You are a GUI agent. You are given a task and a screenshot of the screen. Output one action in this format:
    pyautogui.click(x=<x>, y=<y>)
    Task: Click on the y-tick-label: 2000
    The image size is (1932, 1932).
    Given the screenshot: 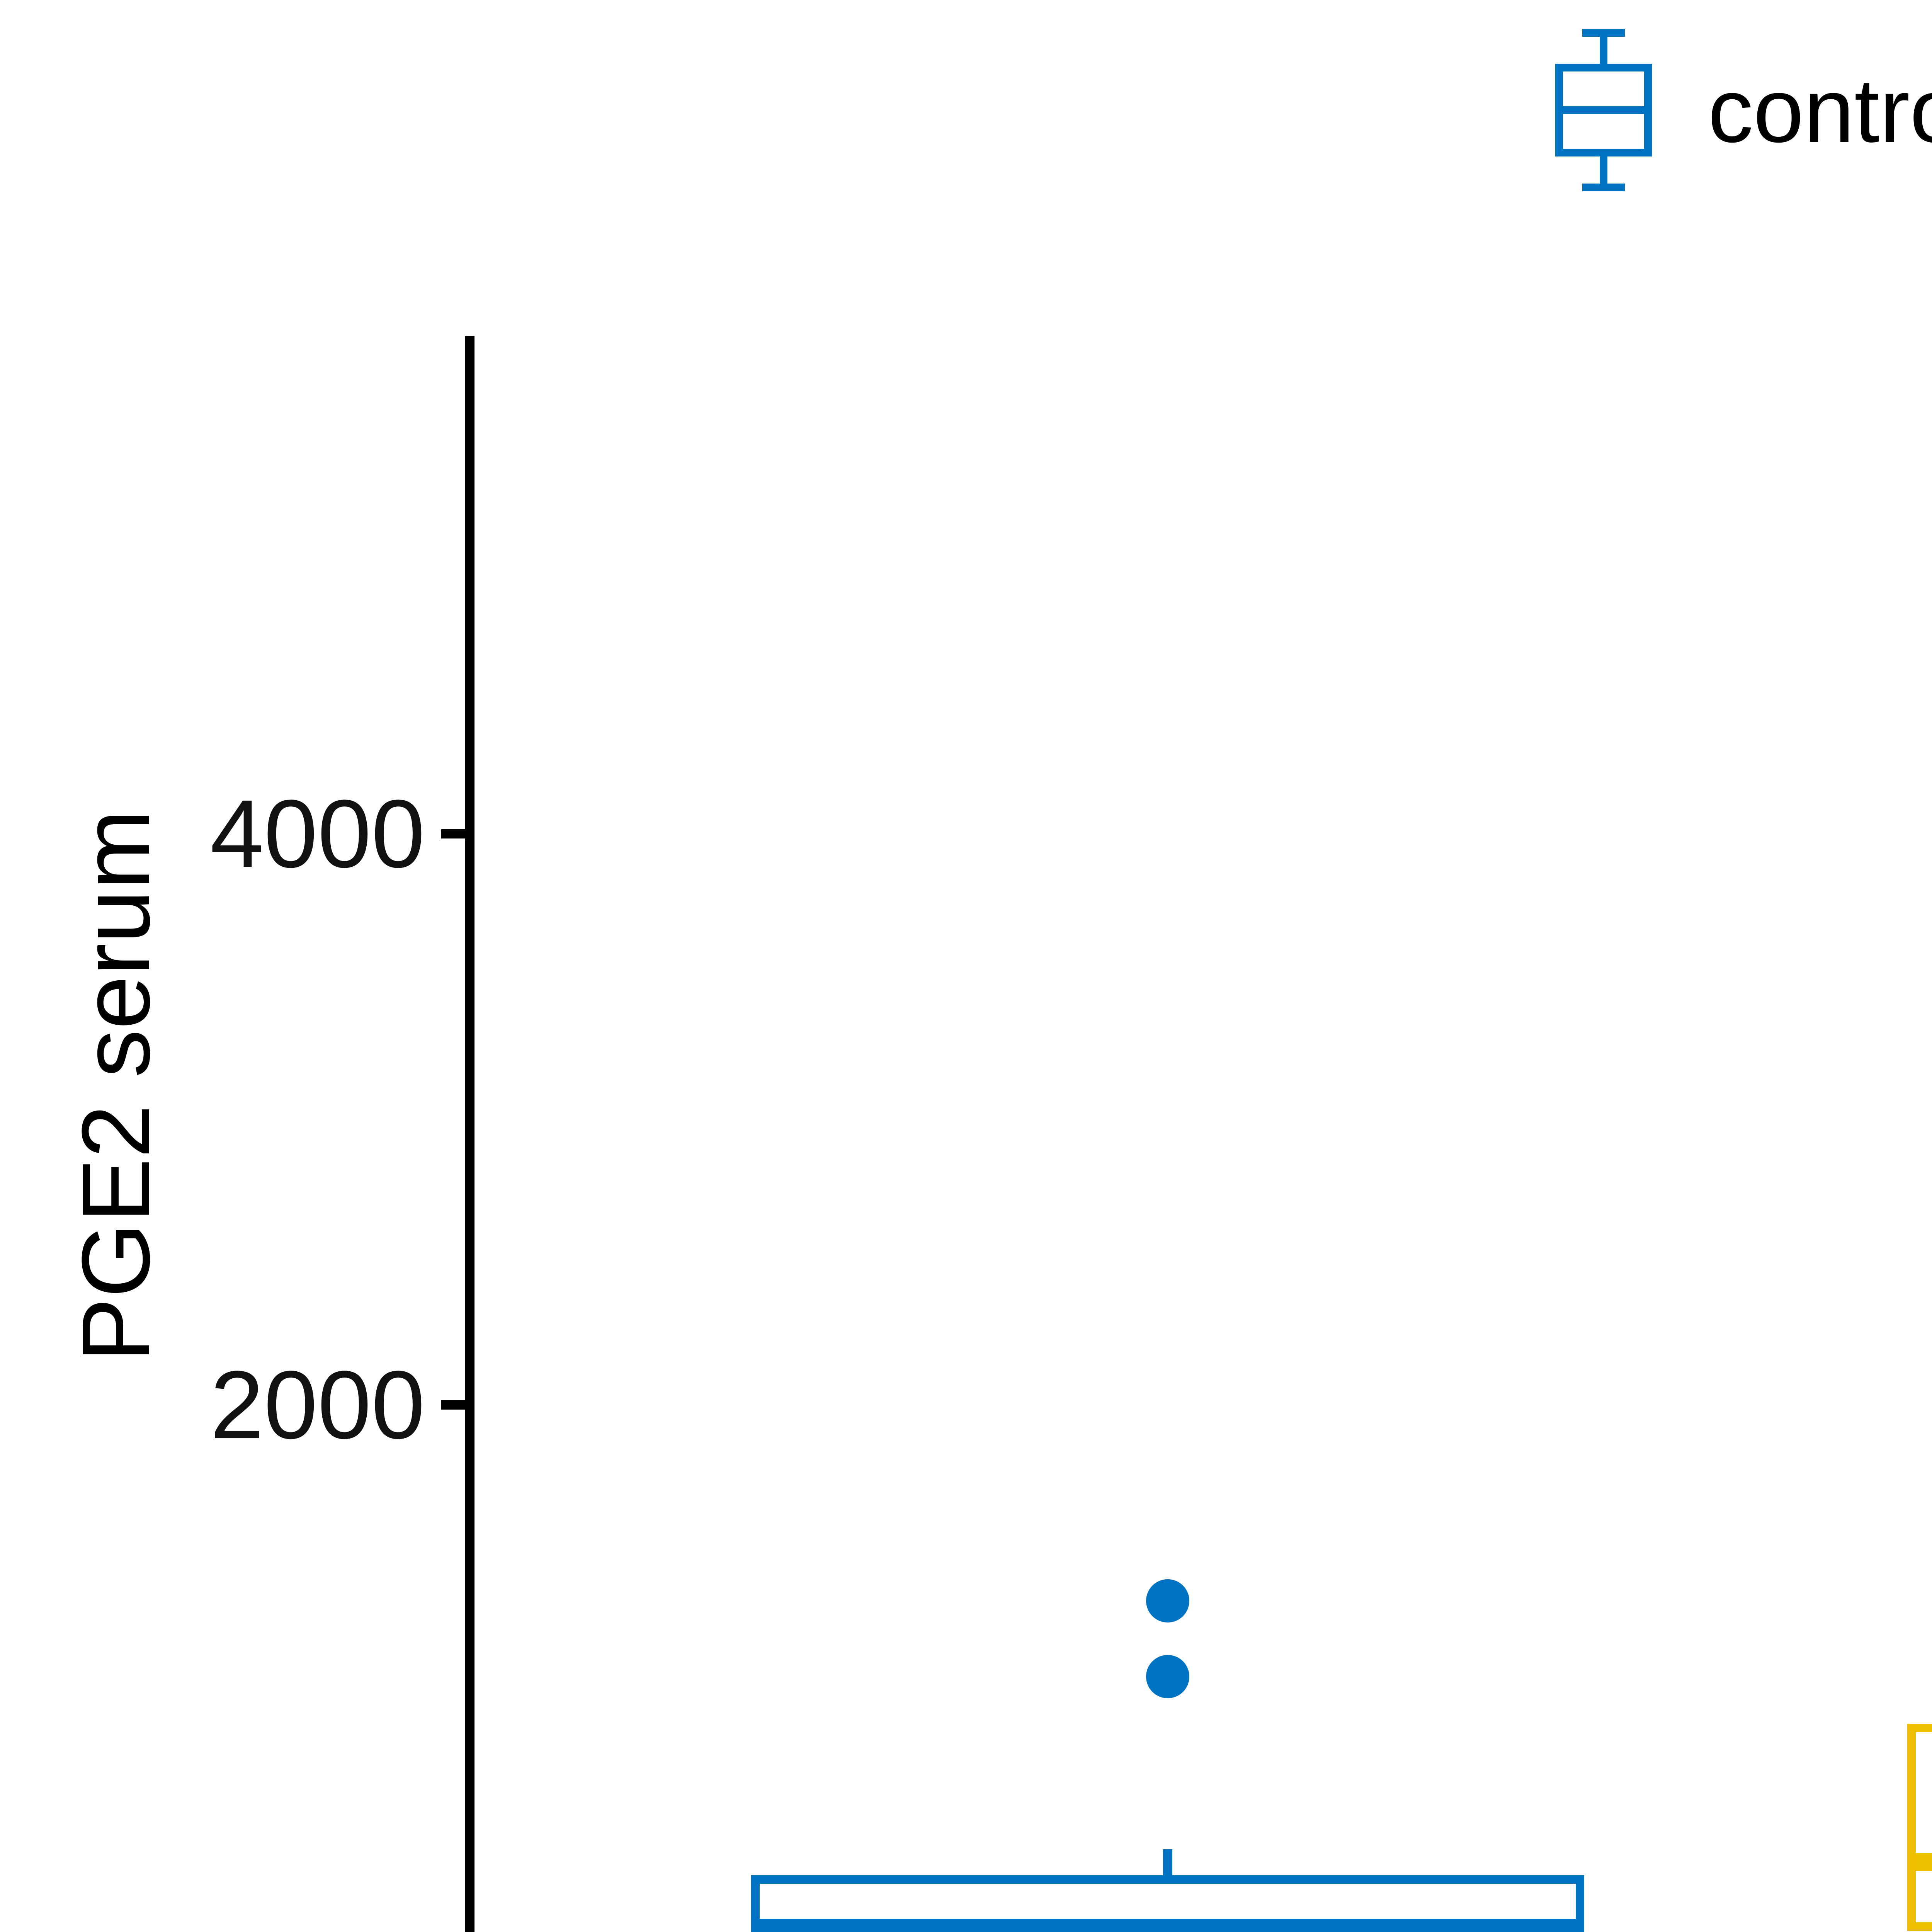 What is the action you would take?
    pyautogui.click(x=317, y=1405)
    